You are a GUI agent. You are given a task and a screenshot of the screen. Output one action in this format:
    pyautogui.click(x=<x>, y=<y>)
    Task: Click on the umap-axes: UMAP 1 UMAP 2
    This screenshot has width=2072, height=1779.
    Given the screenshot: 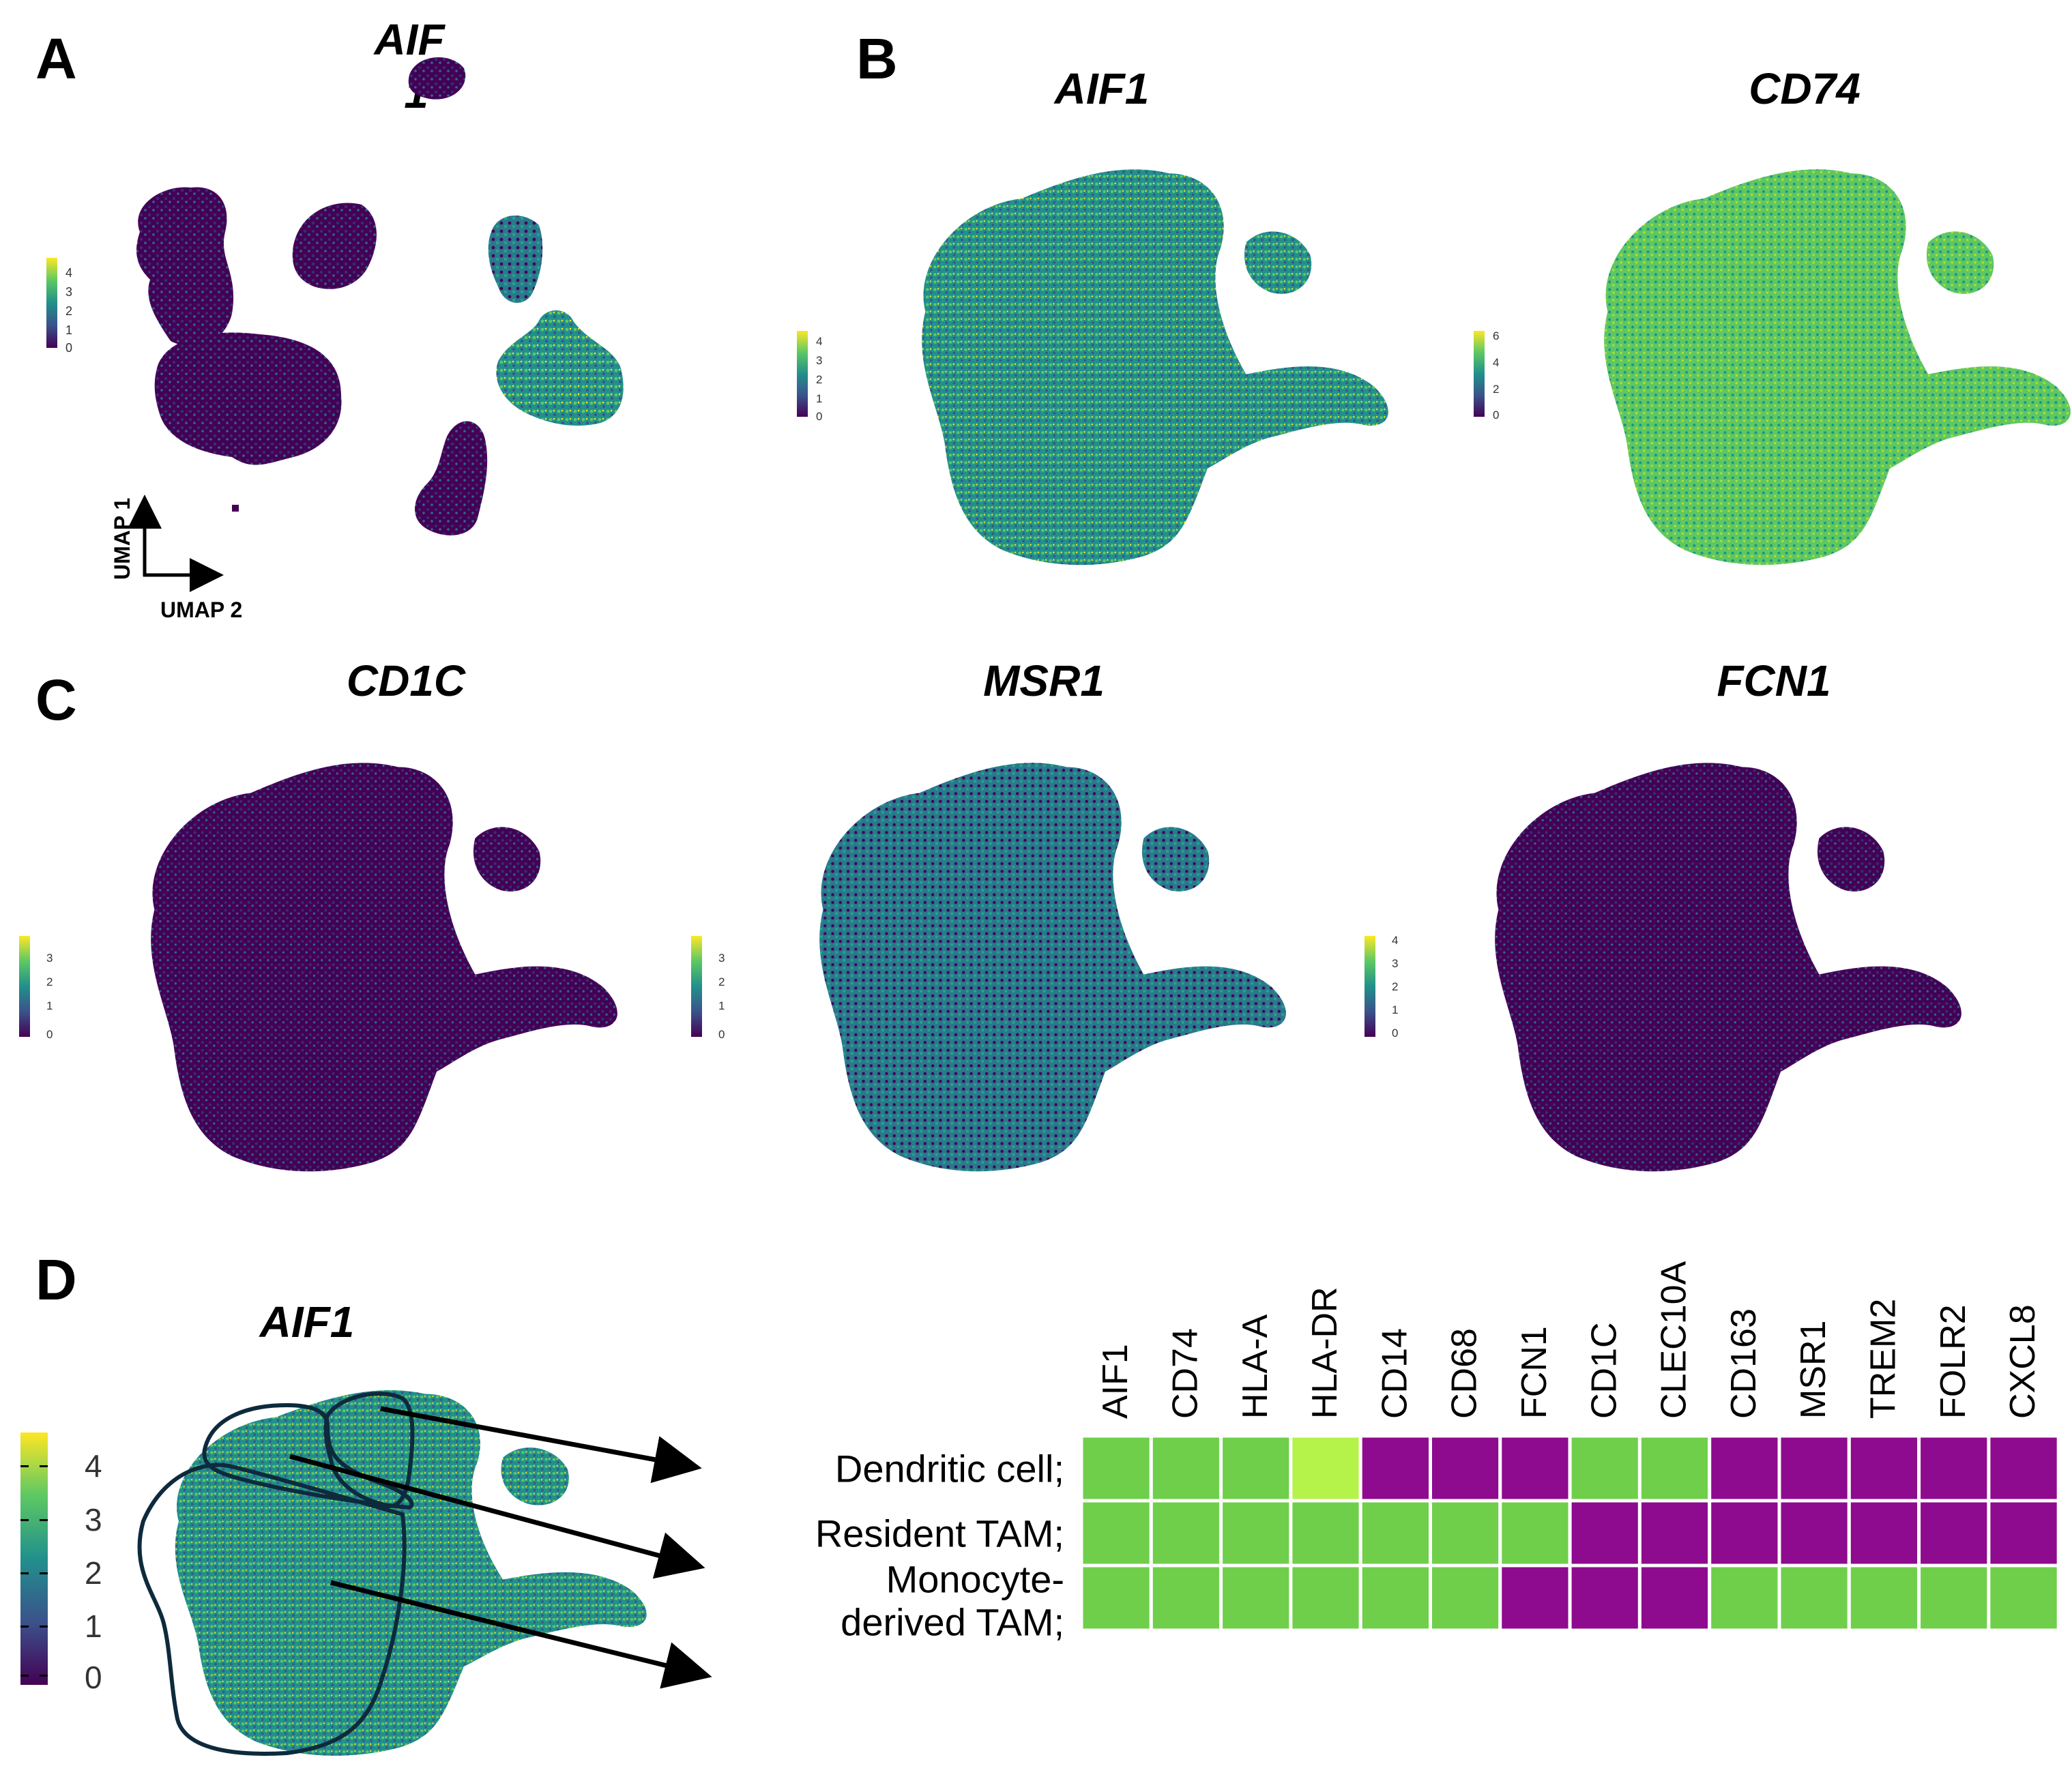 What is the action you would take?
    pyautogui.click(x=176, y=558)
    